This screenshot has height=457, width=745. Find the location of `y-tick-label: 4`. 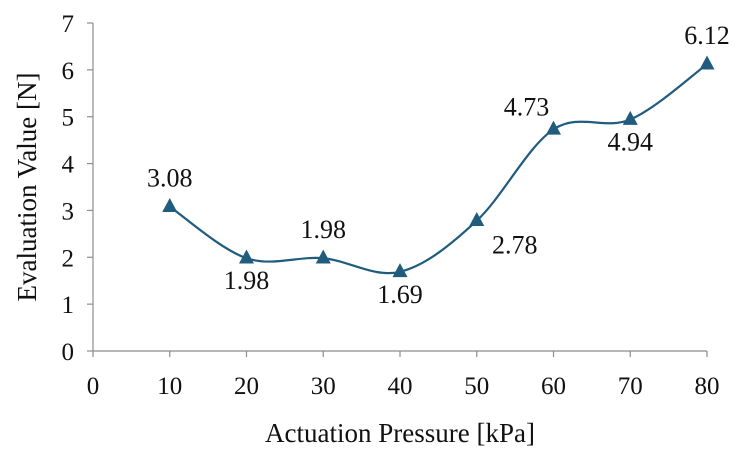

y-tick-label: 4 is located at coordinates (68, 165).